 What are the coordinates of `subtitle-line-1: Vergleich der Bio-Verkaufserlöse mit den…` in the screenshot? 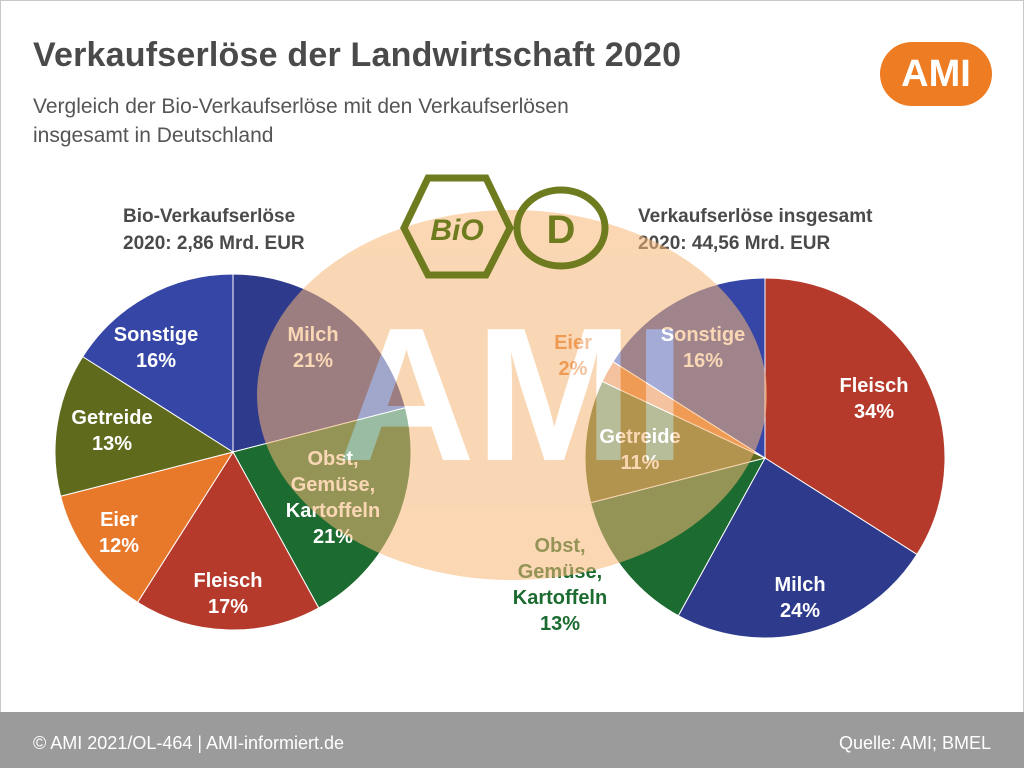 It's located at (301, 106).